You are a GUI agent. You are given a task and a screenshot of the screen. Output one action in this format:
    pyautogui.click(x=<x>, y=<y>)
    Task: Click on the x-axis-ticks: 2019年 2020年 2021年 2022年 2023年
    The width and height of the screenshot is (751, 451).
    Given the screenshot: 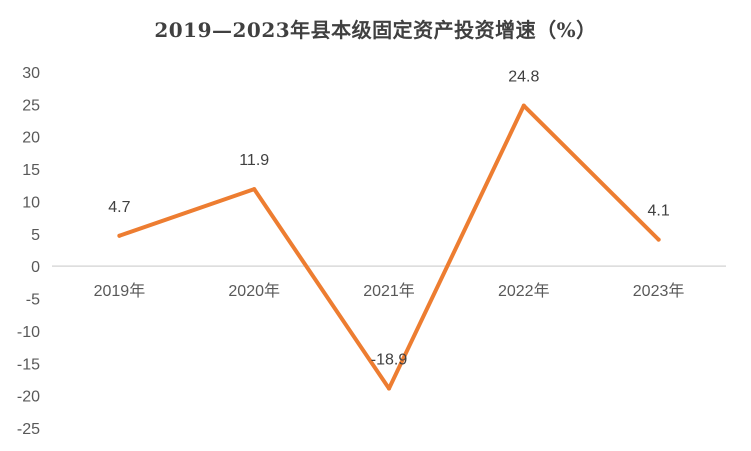 What is the action you would take?
    pyautogui.click(x=389, y=291)
    